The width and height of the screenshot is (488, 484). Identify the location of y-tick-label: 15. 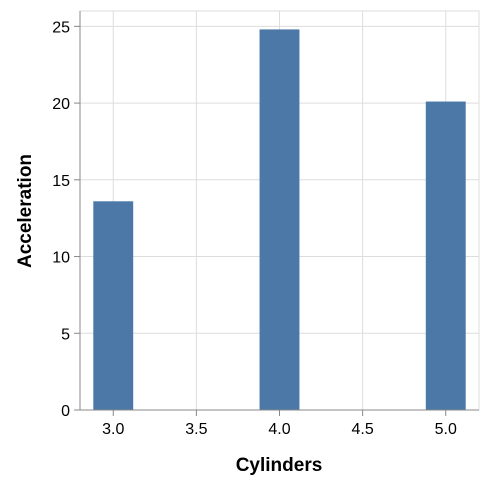
(61, 181).